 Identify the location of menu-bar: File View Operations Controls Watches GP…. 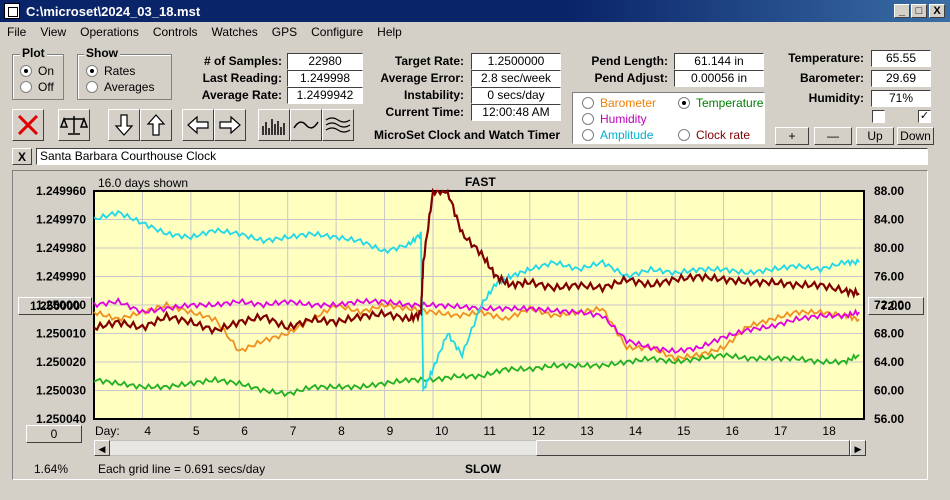
(475, 32).